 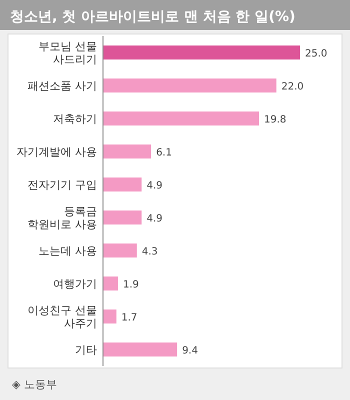 I want to click on y-tick-label: 전자기기 구입, so click(x=62, y=185).